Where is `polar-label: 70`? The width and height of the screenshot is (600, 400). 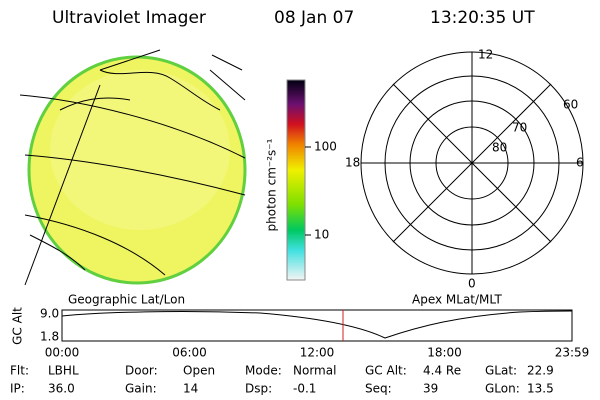 polar-label: 70 is located at coordinates (519, 128).